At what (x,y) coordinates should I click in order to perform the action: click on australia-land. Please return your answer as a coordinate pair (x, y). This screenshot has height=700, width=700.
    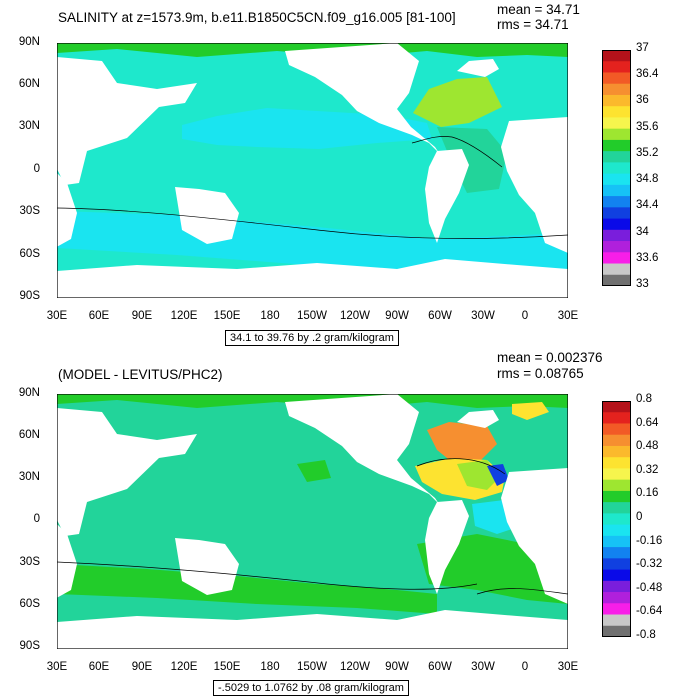
    Looking at the image, I should click on (207, 566).